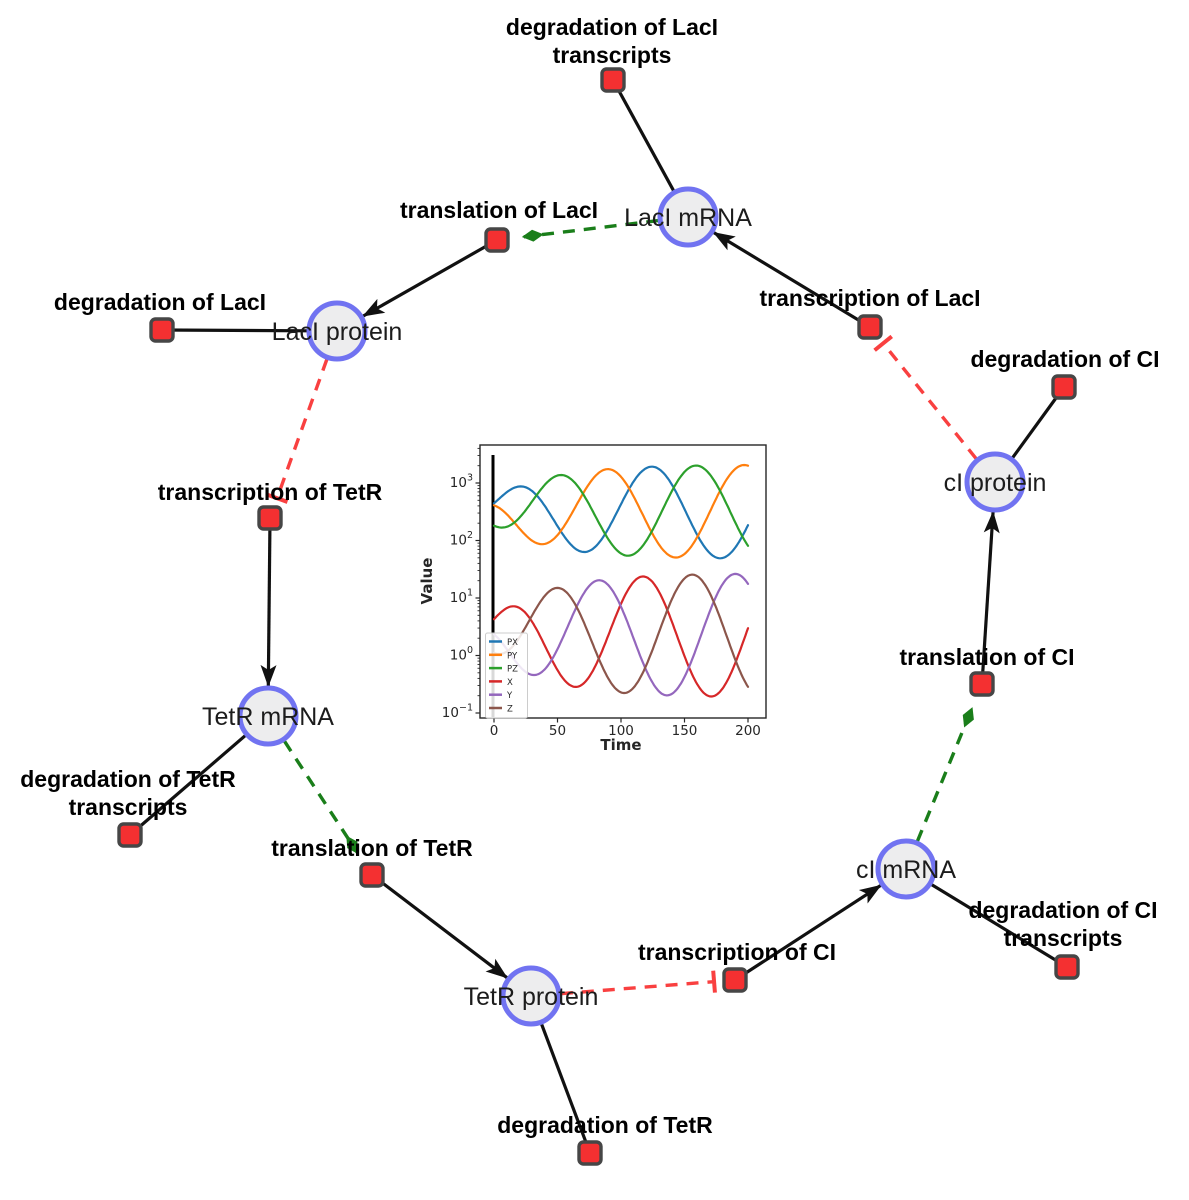  I want to click on edge-modifier-TetR_mRNA-transl_TetR, so click(320, 797).